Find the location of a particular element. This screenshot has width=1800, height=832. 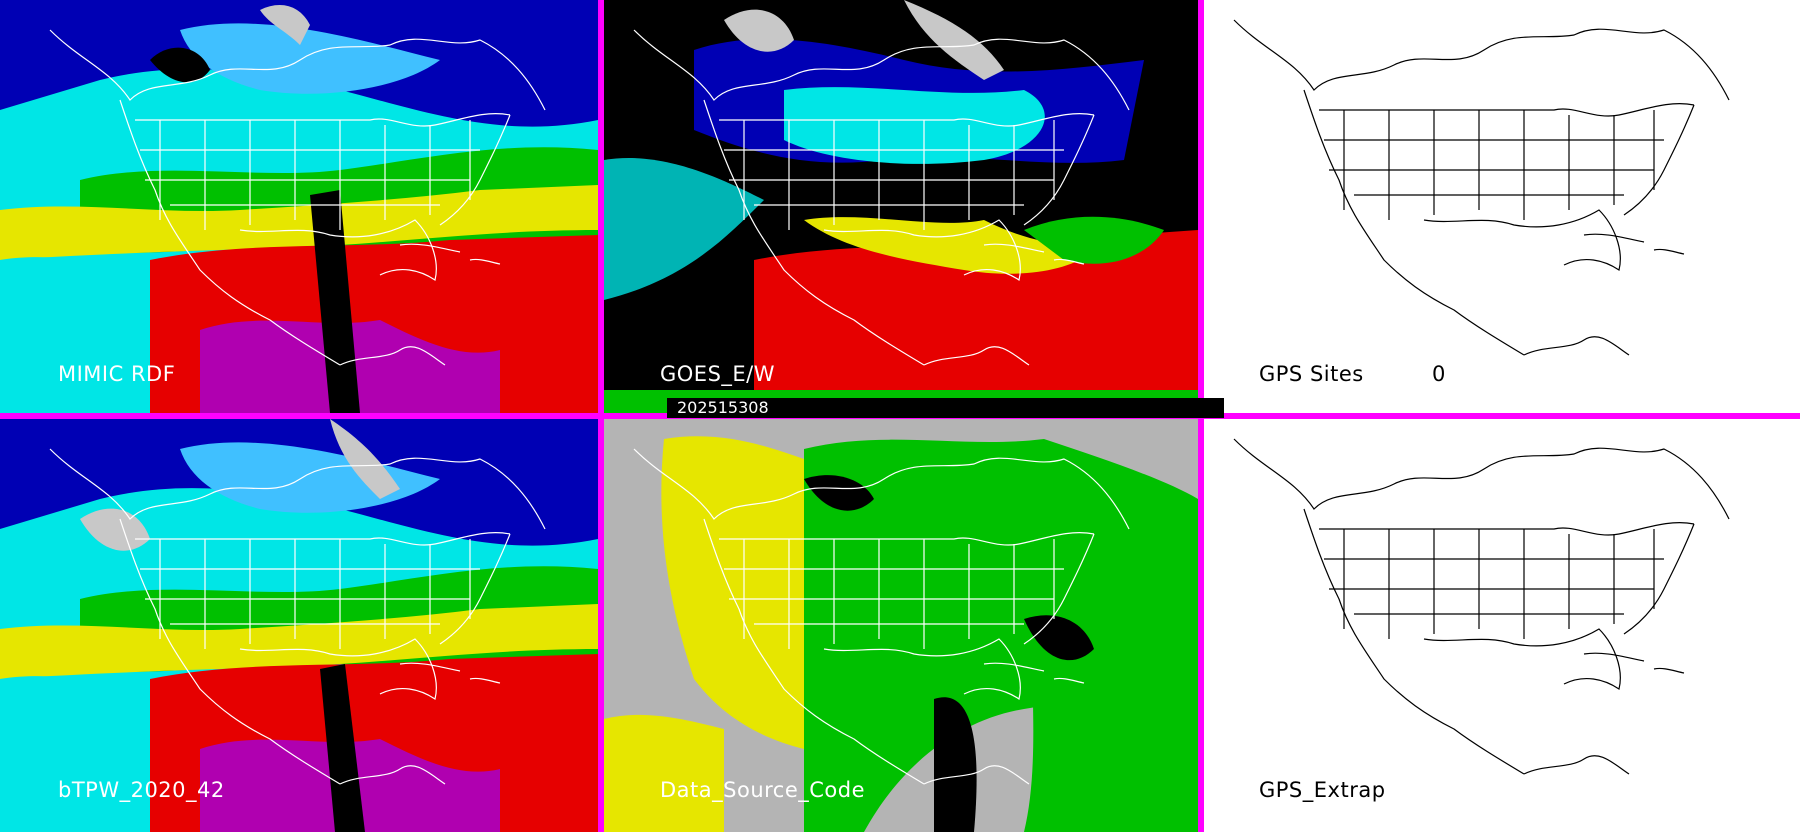

mimic-rdf-label: MIMIC RDF is located at coordinates (117, 374).